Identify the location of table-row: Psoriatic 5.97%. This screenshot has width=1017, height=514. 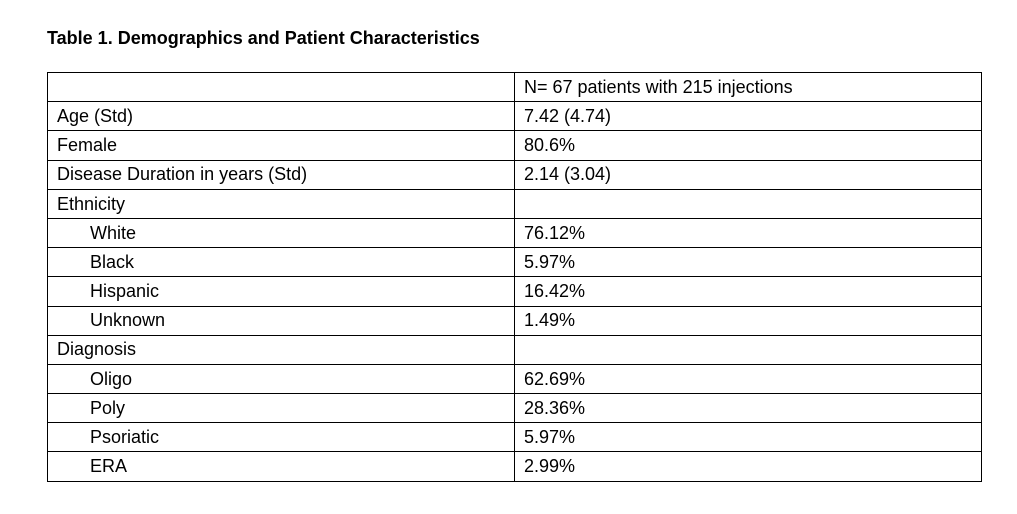
(514, 437).